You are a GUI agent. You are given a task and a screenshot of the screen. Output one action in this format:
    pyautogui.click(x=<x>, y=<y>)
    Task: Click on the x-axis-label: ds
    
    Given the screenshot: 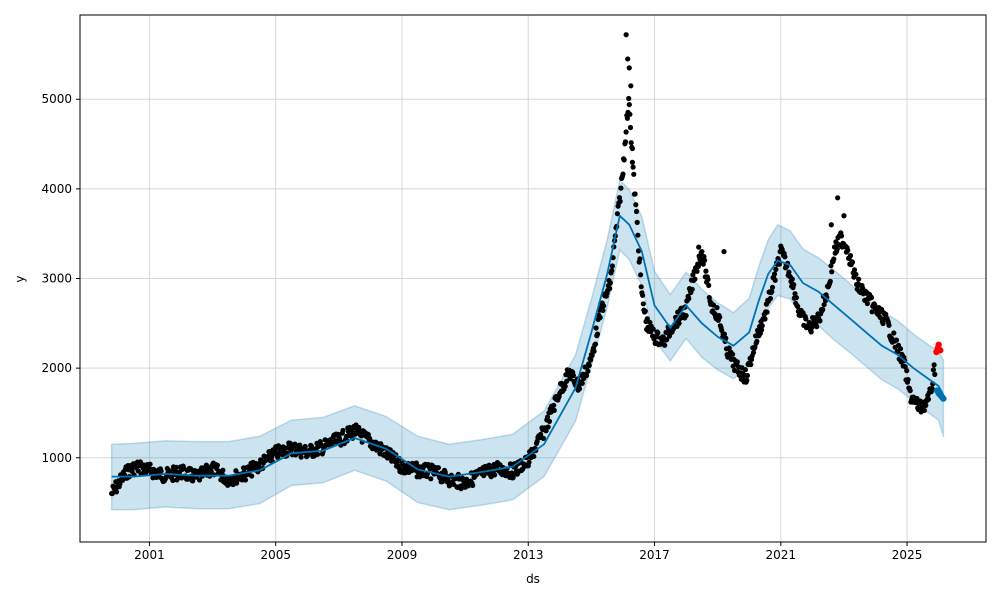 What is the action you would take?
    pyautogui.click(x=533, y=579)
    